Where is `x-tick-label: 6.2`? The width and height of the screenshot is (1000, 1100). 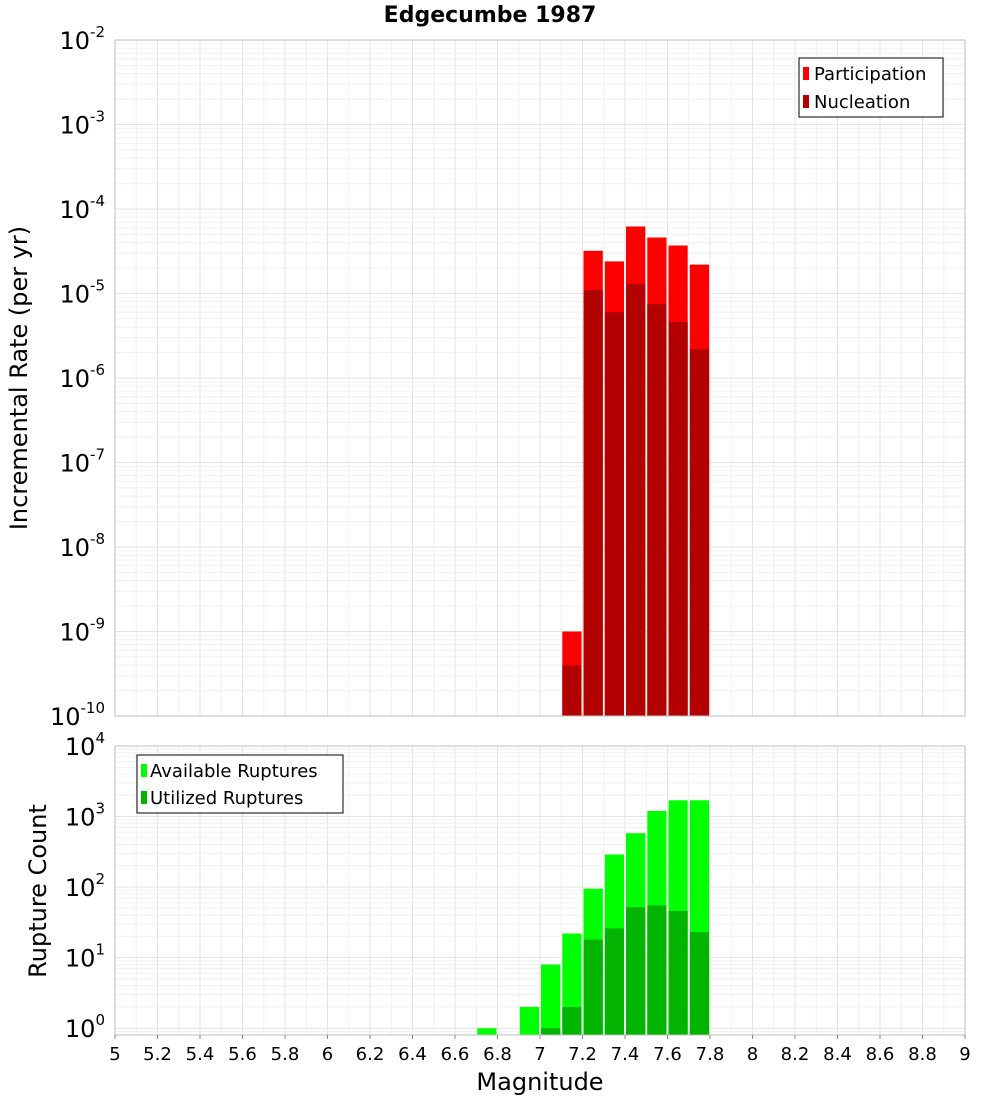 x-tick-label: 6.2 is located at coordinates (370, 1054).